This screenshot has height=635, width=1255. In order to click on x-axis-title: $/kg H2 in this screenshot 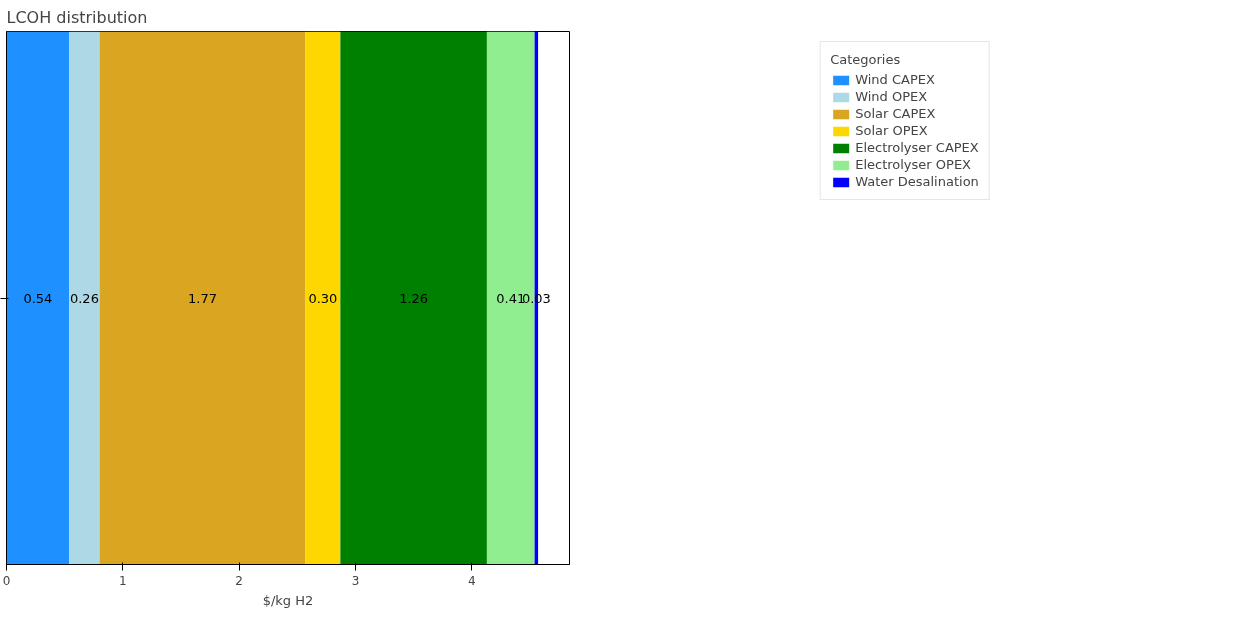, I will do `click(288, 600)`.